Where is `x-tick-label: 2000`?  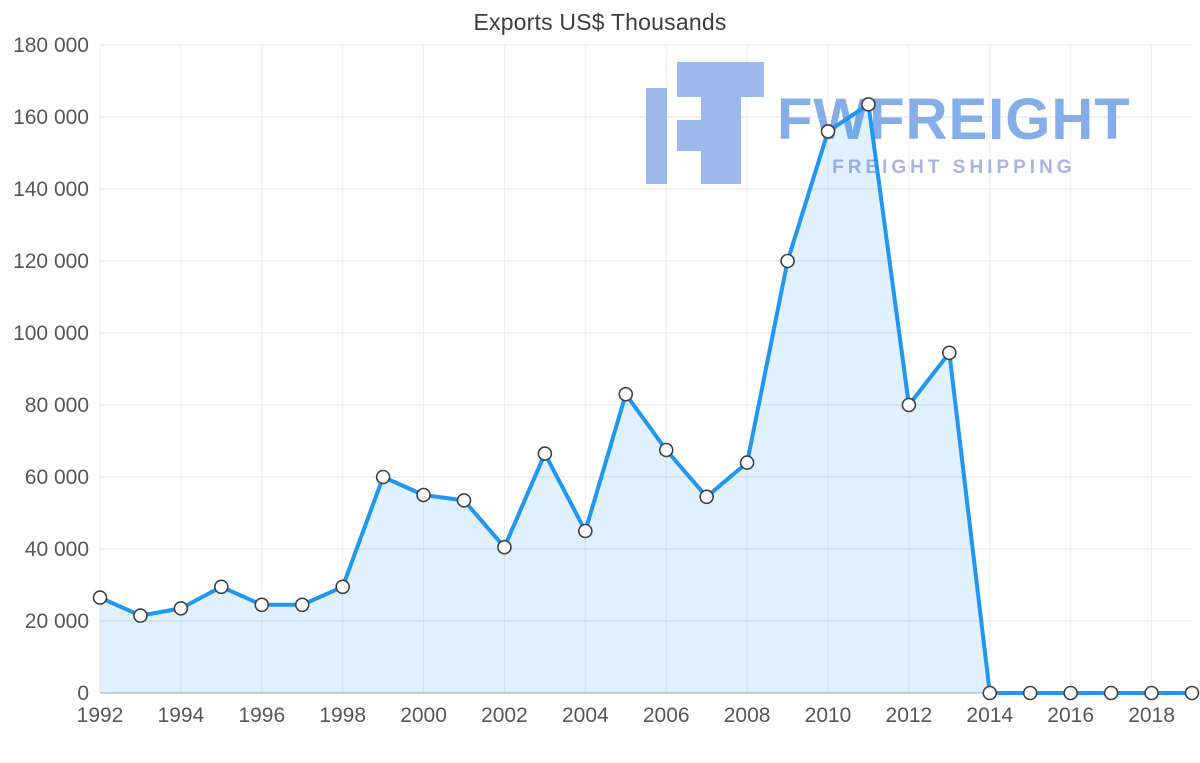
x-tick-label: 2000 is located at coordinates (423, 715).